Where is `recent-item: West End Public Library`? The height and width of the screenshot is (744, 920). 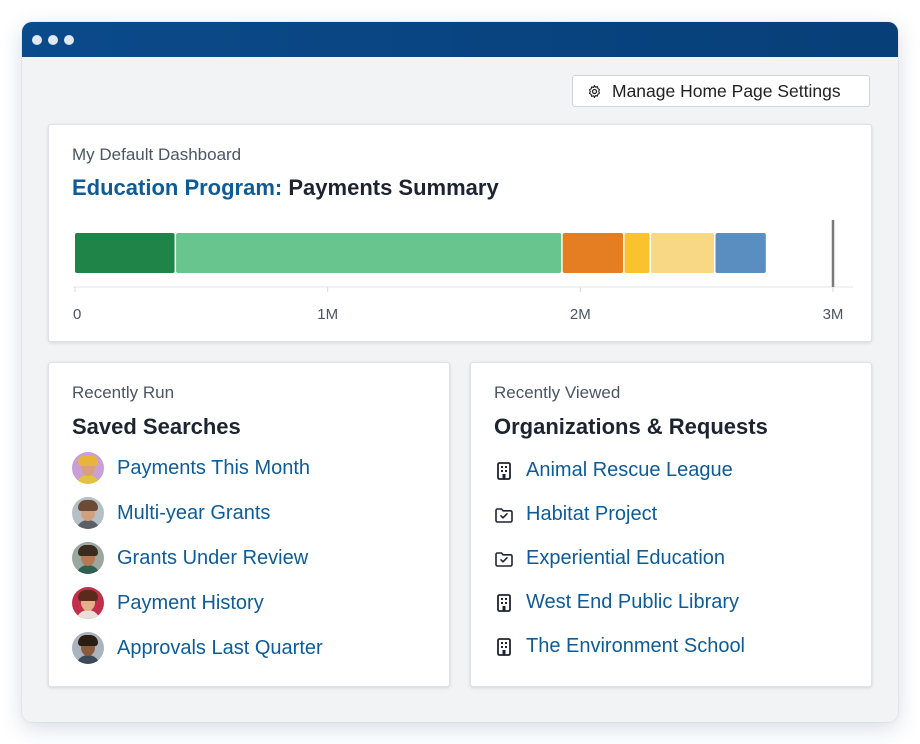 recent-item: West End Public Library is located at coordinates (616, 602).